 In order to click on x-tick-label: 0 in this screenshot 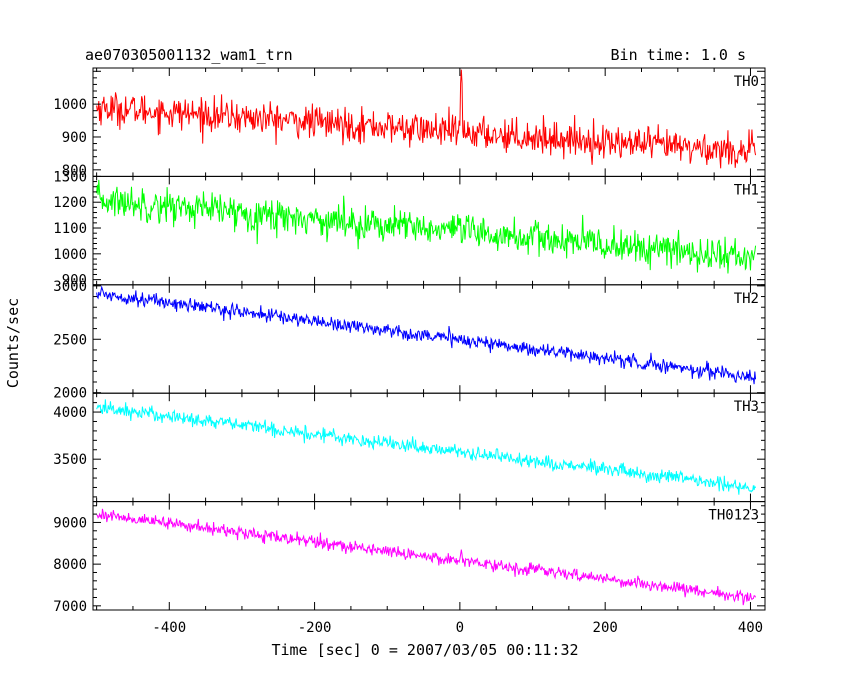, I will do `click(460, 628)`.